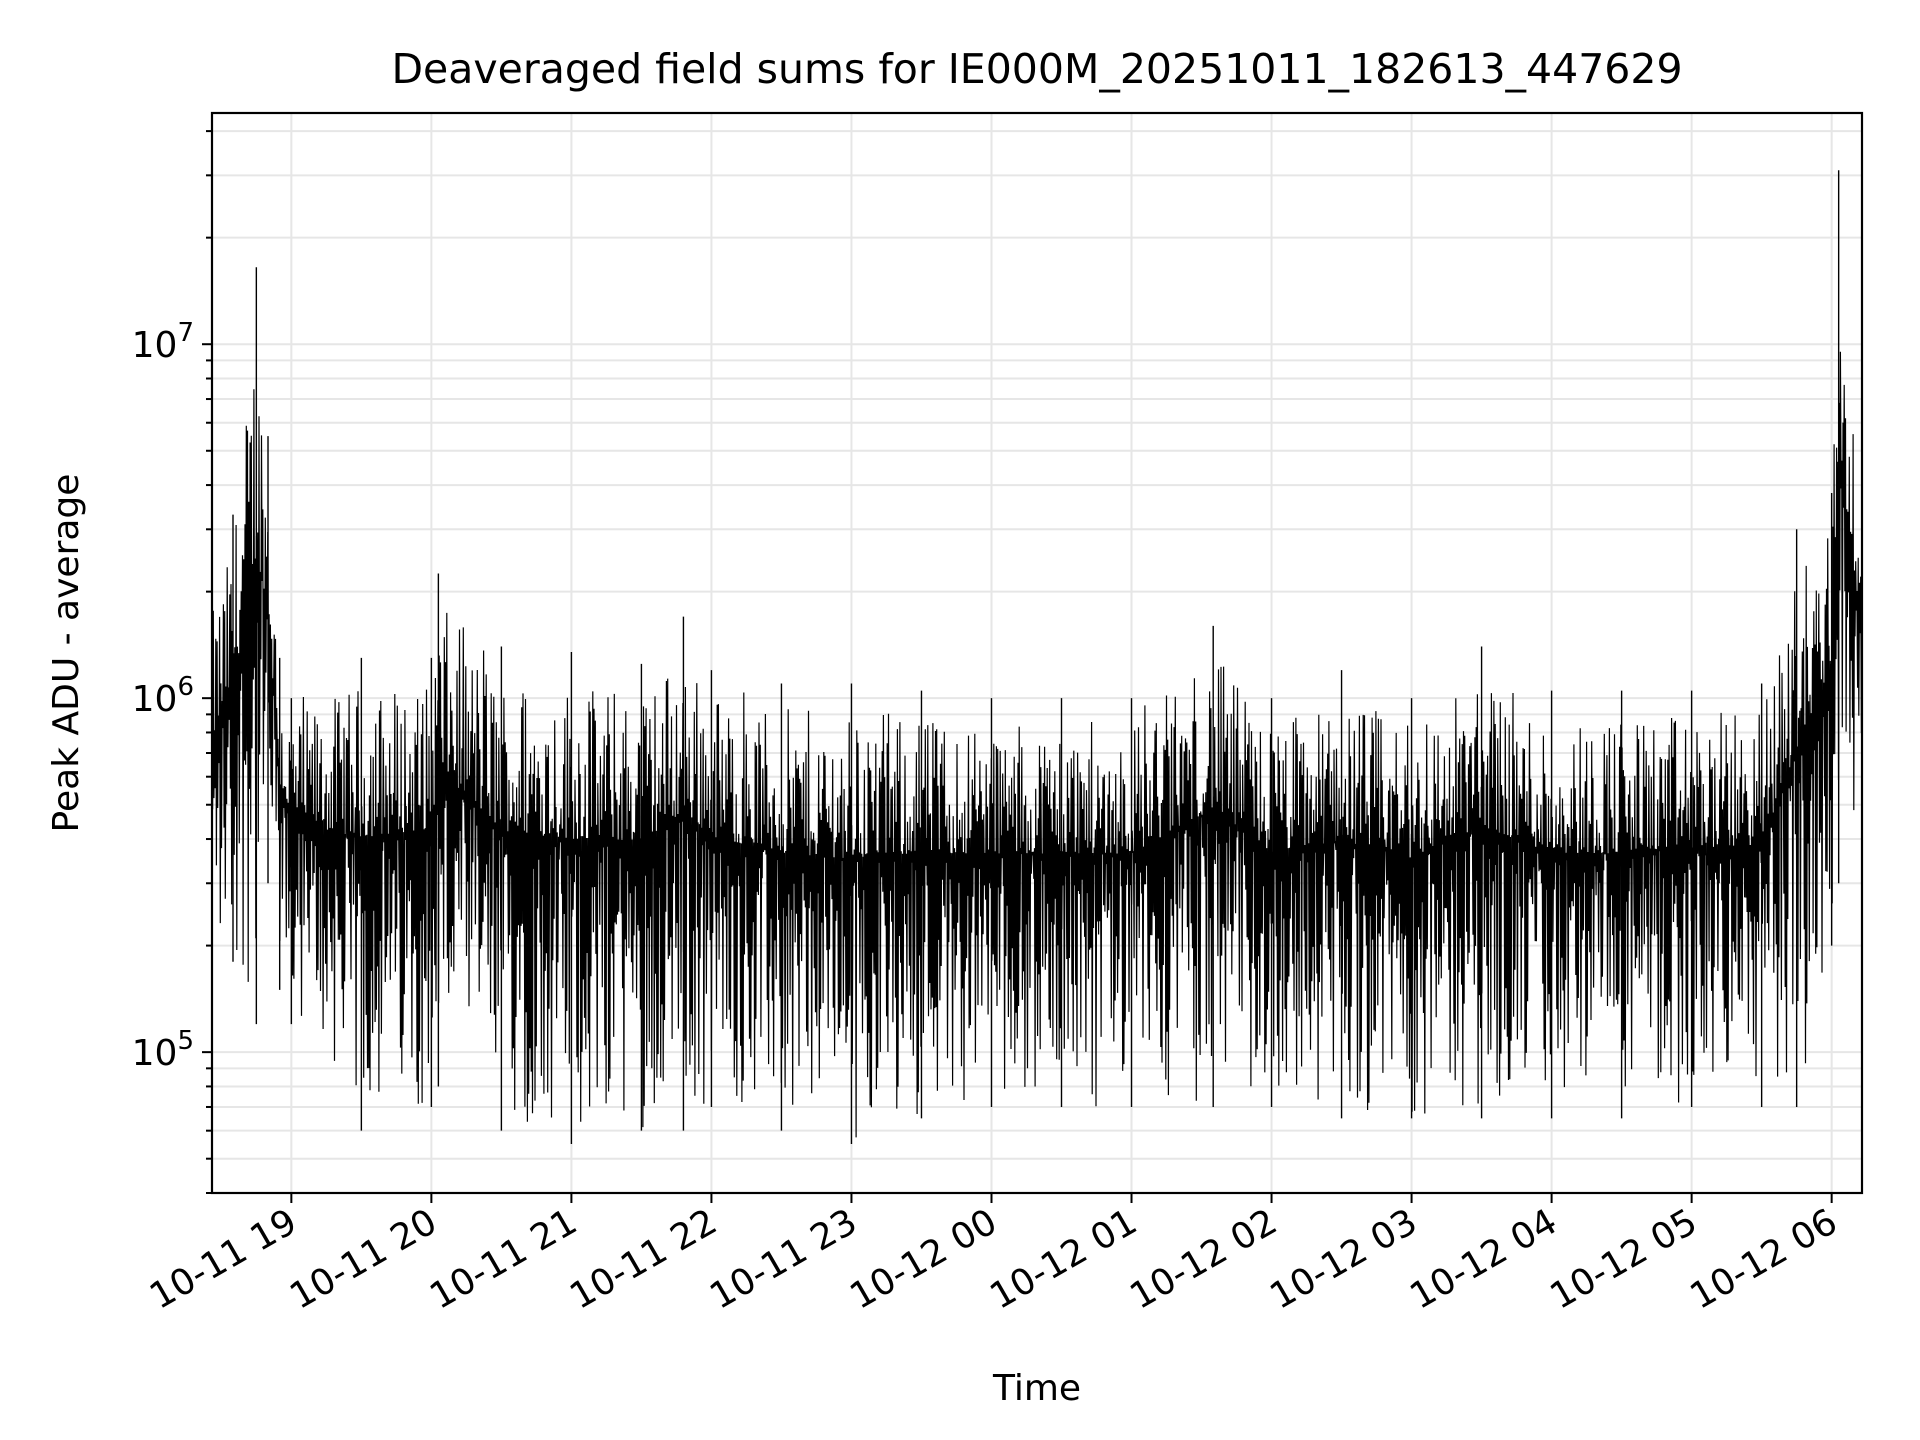 The width and height of the screenshot is (1920, 1440). I want to click on y-axis-label: Peak ADU - average, so click(66, 653).